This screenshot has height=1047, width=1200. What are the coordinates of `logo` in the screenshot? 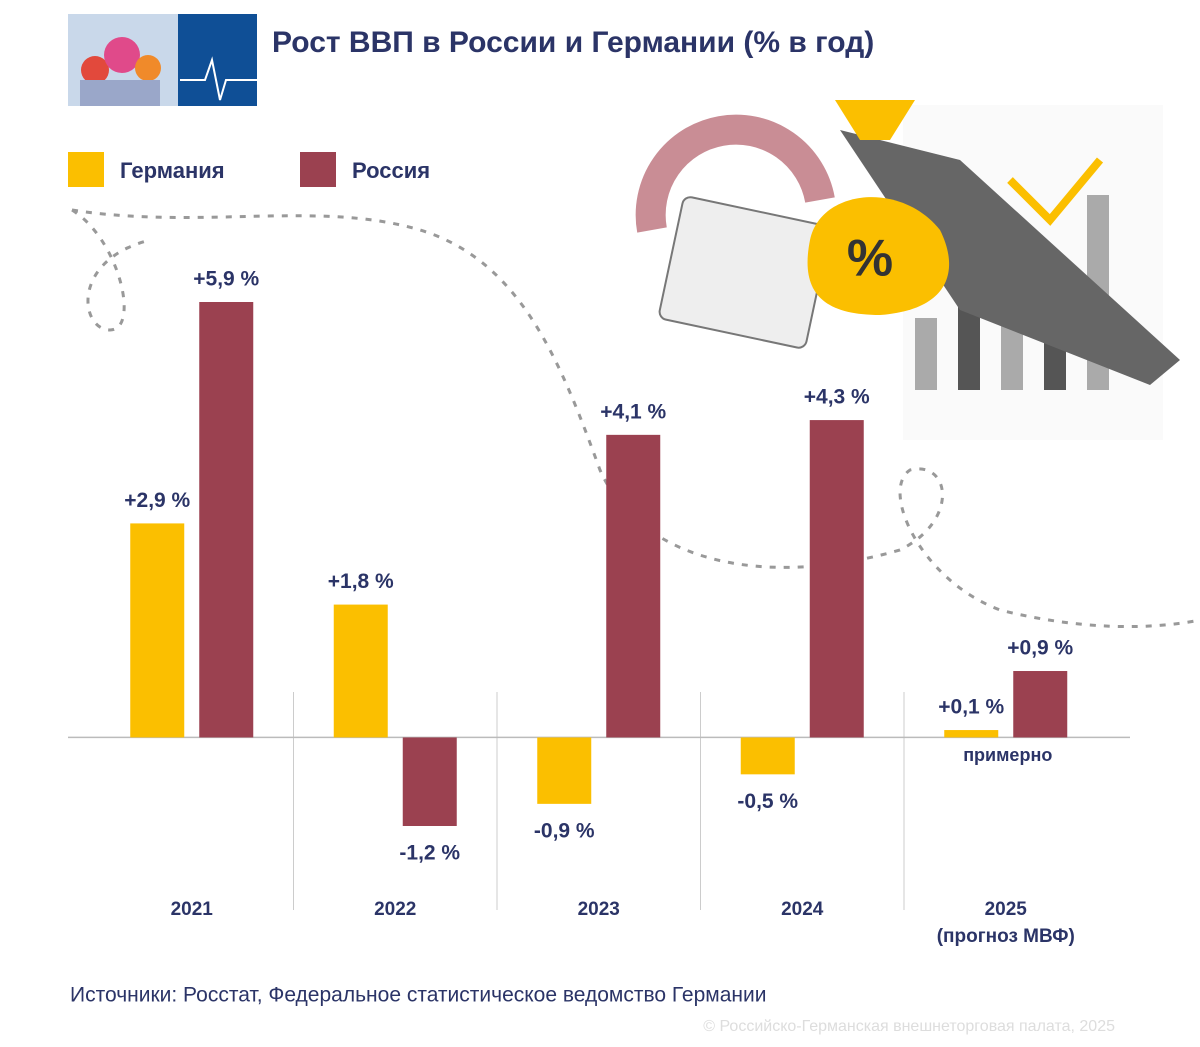 It's located at (162, 60).